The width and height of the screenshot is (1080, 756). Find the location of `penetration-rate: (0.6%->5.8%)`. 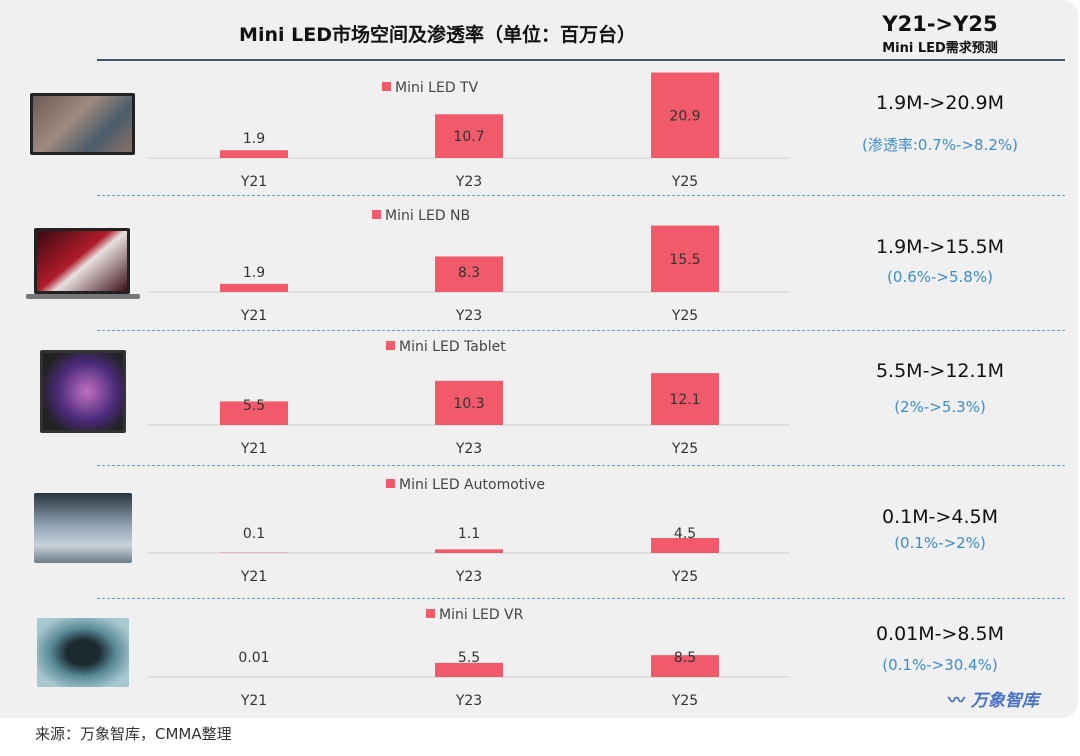

penetration-rate: (0.6%->5.8%) is located at coordinates (940, 277).